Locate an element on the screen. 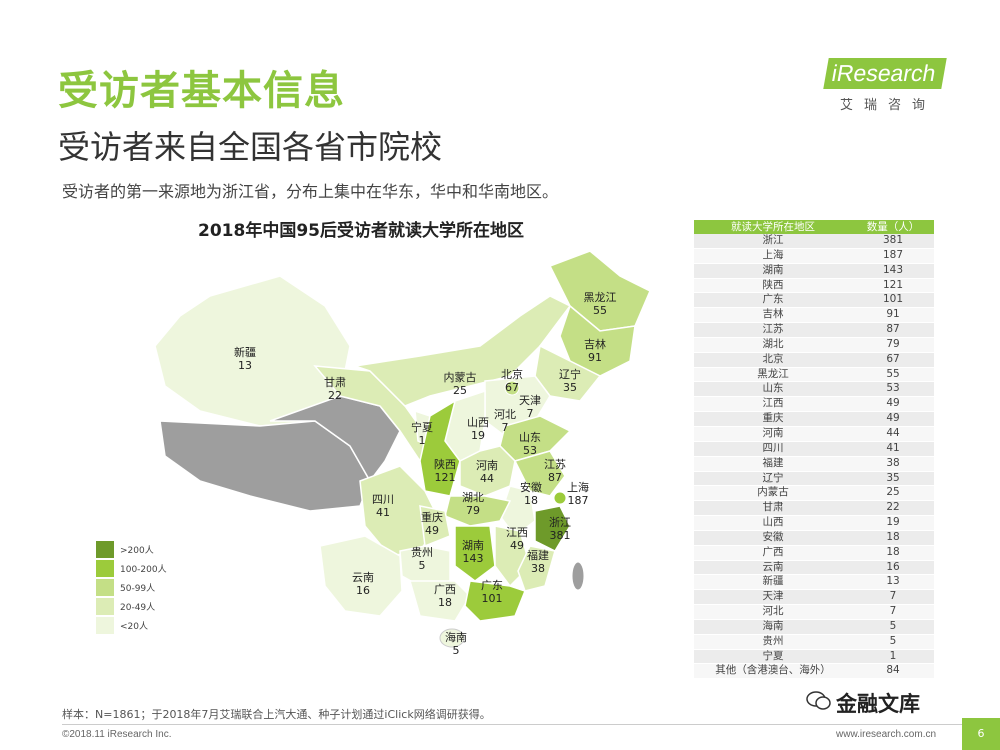 The image size is (1000, 750). map-label-name: 湖南 is located at coordinates (473, 545).